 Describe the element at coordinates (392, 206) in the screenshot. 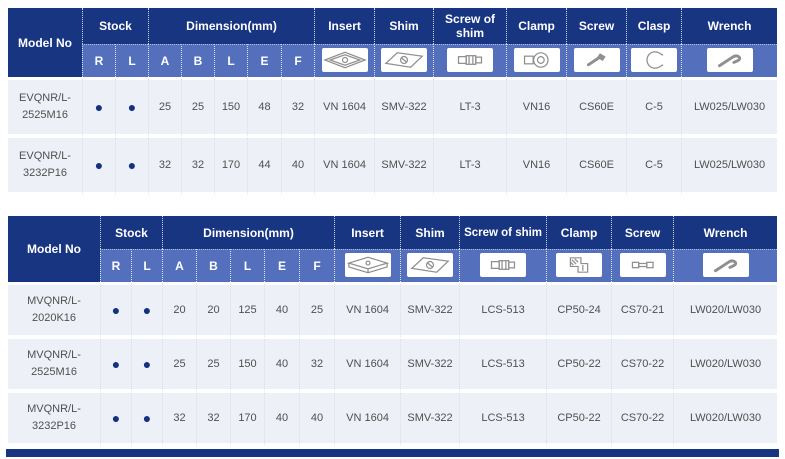

I see `table-gap` at that location.